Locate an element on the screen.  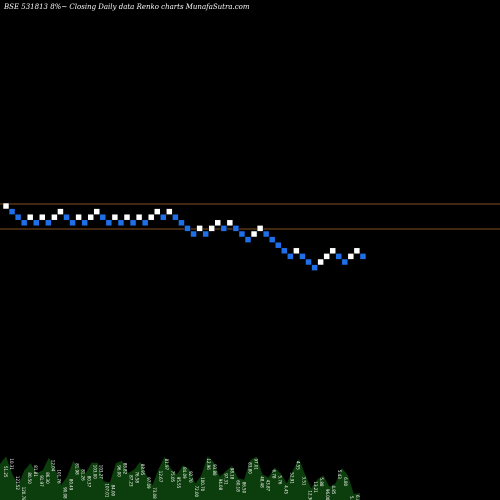
volume-label: 5.88 is located at coordinates (321, 482).